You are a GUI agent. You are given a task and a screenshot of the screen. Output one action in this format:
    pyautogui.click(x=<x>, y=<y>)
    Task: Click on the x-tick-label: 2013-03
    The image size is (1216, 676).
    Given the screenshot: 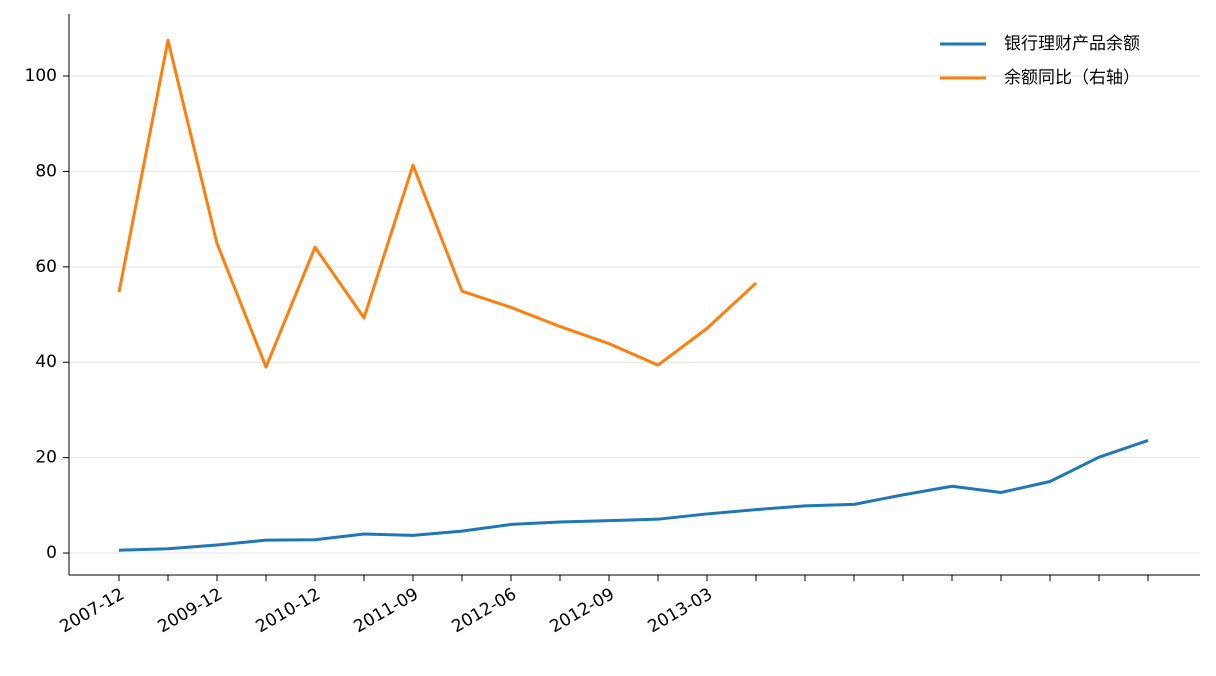 What is the action you would take?
    pyautogui.click(x=680, y=610)
    